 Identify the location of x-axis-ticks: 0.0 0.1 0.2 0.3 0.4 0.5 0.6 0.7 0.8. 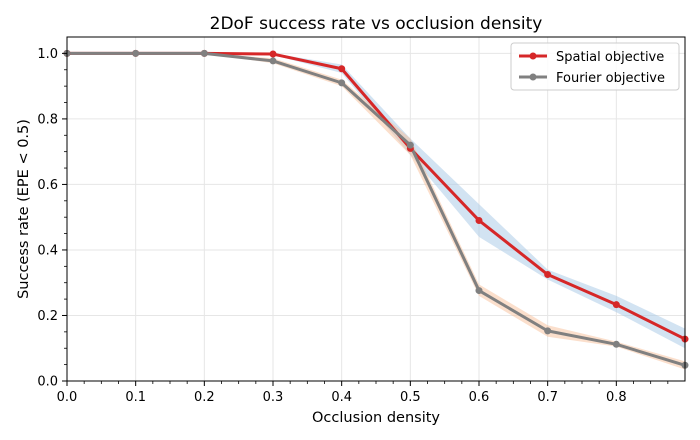
(363, 393).